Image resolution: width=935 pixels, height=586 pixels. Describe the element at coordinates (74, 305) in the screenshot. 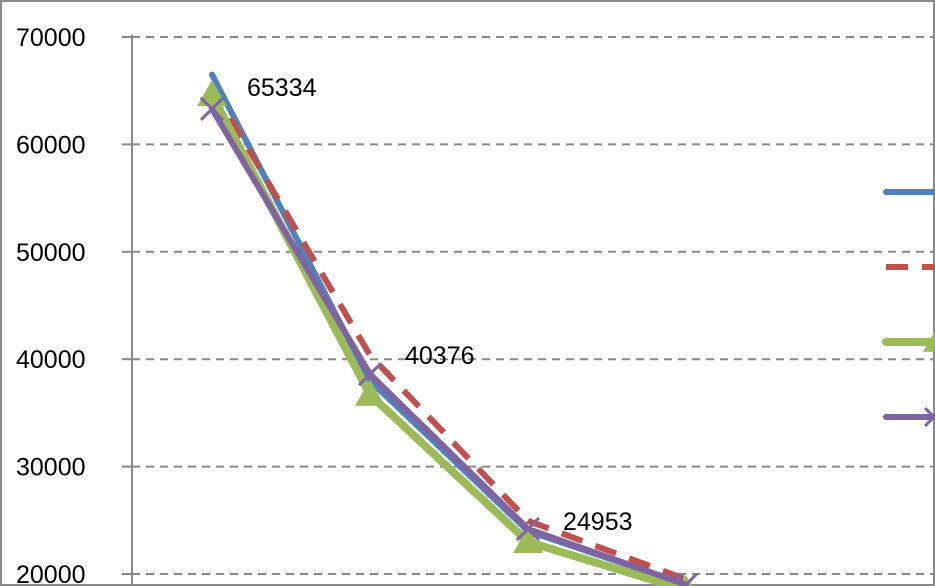

I see `axes: 20000 30000 40000 50000 60000 70000` at that location.